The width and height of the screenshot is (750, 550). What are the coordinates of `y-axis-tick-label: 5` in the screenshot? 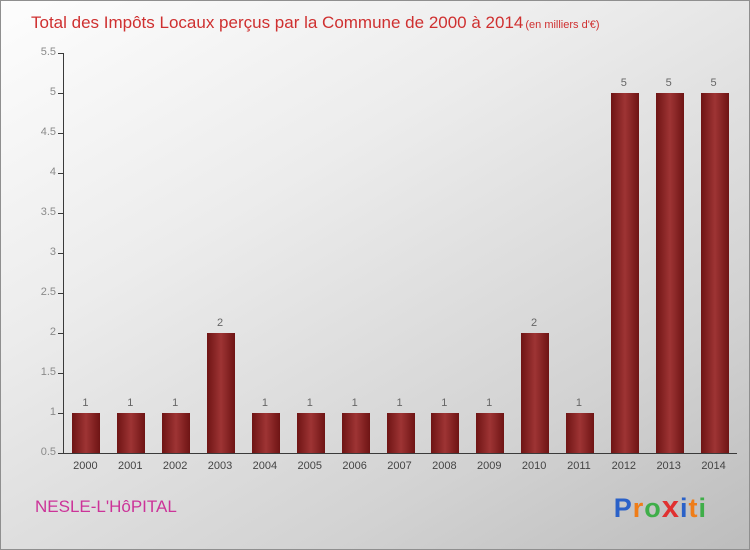 It's located at (52, 92).